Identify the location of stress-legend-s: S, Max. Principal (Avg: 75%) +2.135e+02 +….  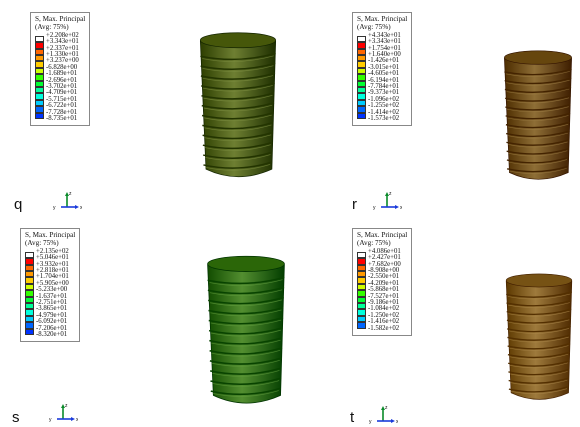
(50, 285).